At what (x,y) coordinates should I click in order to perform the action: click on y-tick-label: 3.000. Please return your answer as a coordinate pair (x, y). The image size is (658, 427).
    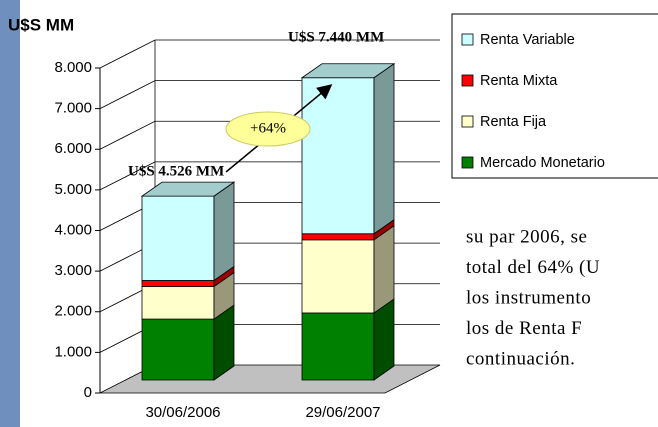
    Looking at the image, I should click on (73, 270).